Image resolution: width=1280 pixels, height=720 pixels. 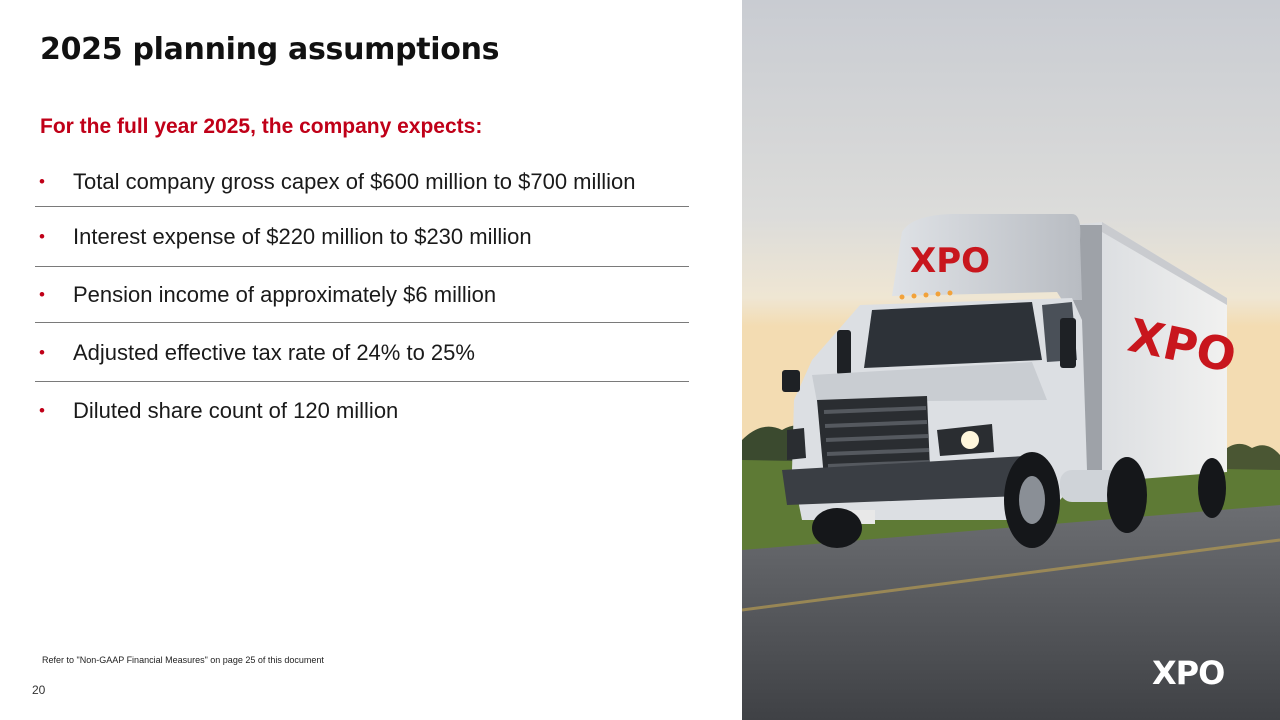 I want to click on page-number: 20, so click(x=39, y=690).